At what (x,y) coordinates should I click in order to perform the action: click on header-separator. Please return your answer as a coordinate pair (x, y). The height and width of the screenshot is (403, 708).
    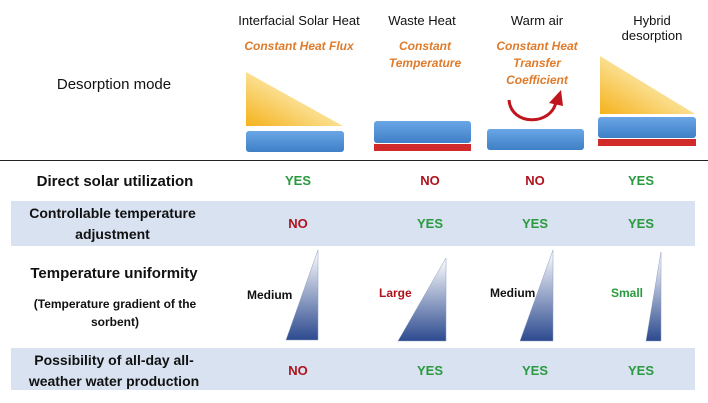
    Looking at the image, I should click on (354, 160).